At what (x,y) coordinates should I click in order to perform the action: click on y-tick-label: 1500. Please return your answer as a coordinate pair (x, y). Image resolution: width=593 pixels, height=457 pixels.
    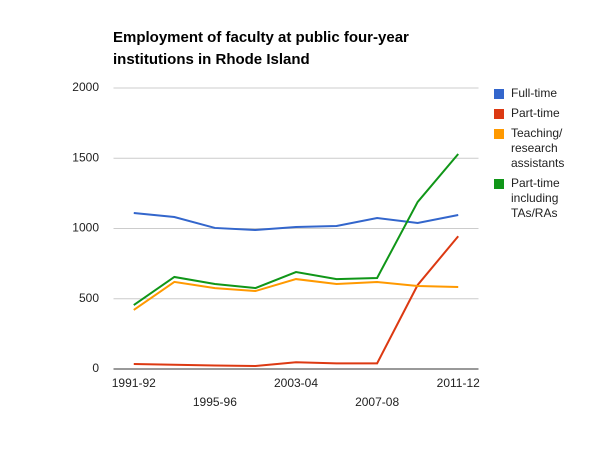
    Looking at the image, I should click on (85, 157).